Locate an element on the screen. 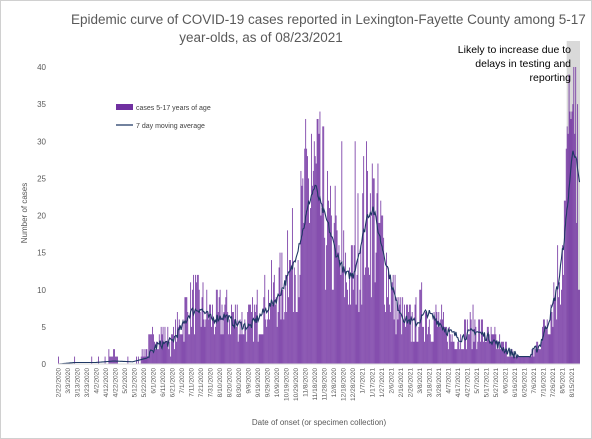  x-tick-label: 12/18/2020 is located at coordinates (344, 384).